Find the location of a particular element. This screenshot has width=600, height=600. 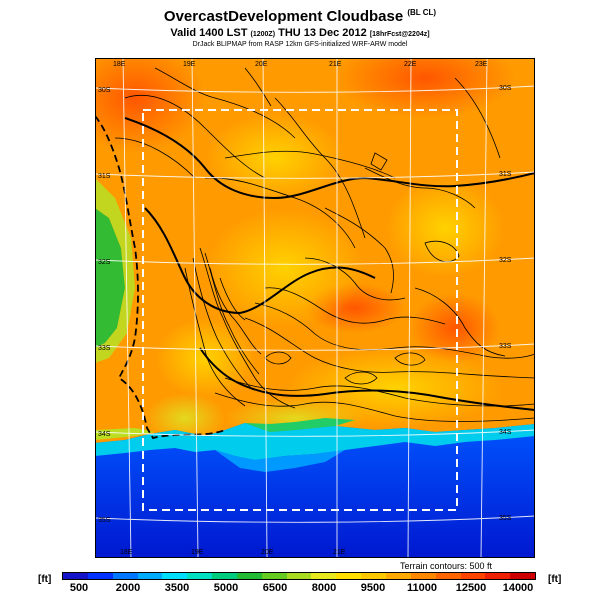

valid-run: [18hrFcst@2204z] is located at coordinates (399, 34).